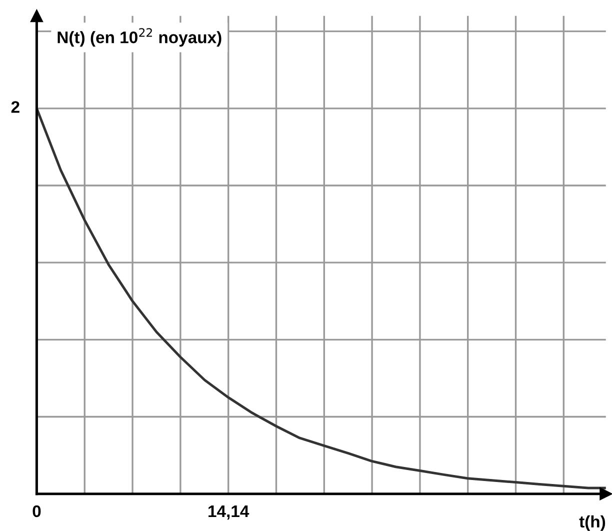  Describe the element at coordinates (229, 513) in the screenshot. I see `x-tick-label: 14,14` at that location.